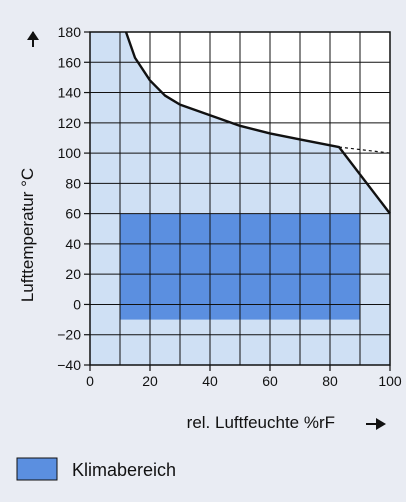 The height and width of the screenshot is (502, 406). I want to click on y-tick-label: 40, so click(73, 244).